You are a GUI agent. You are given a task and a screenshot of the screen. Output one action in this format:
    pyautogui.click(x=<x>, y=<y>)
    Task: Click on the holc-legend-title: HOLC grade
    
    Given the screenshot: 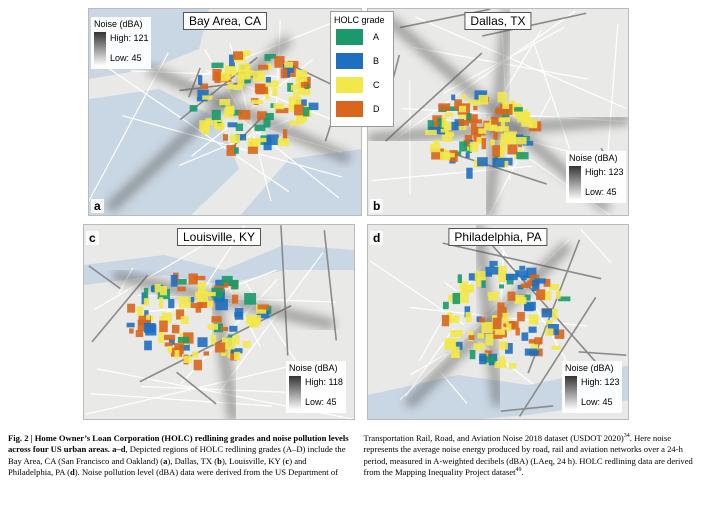 What is the action you would take?
    pyautogui.click(x=359, y=20)
    